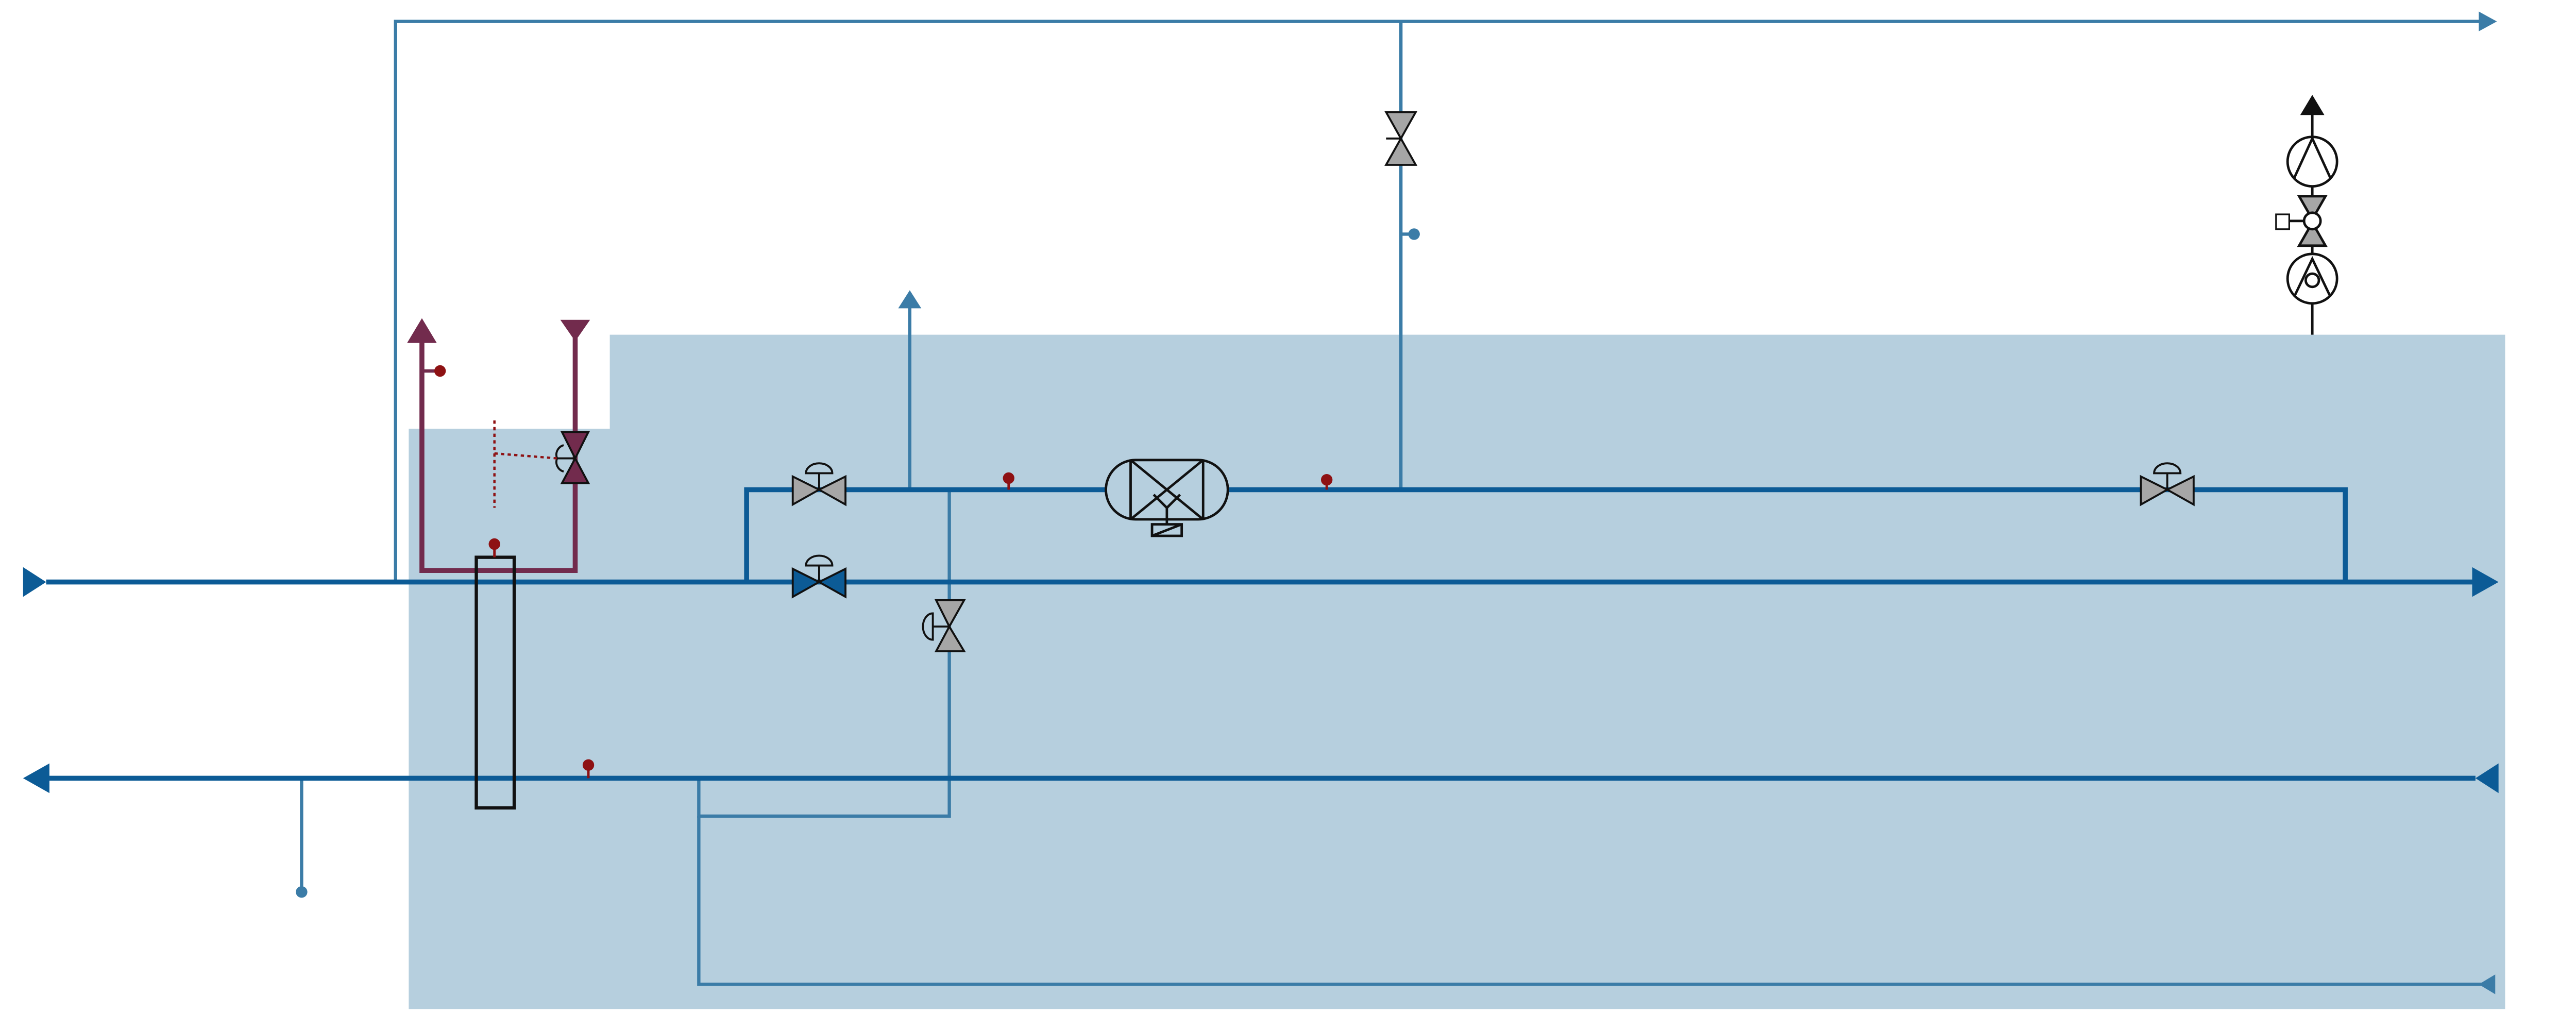 This screenshot has height=1014, width=2576. What do you see at coordinates (1401, 138) in the screenshot?
I see `branch-valve` at bounding box center [1401, 138].